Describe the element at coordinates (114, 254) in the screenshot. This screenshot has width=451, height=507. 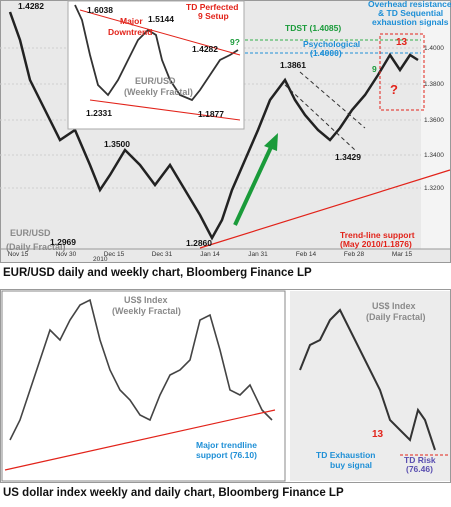
I see `x-tick-label: Dec 15` at that location.